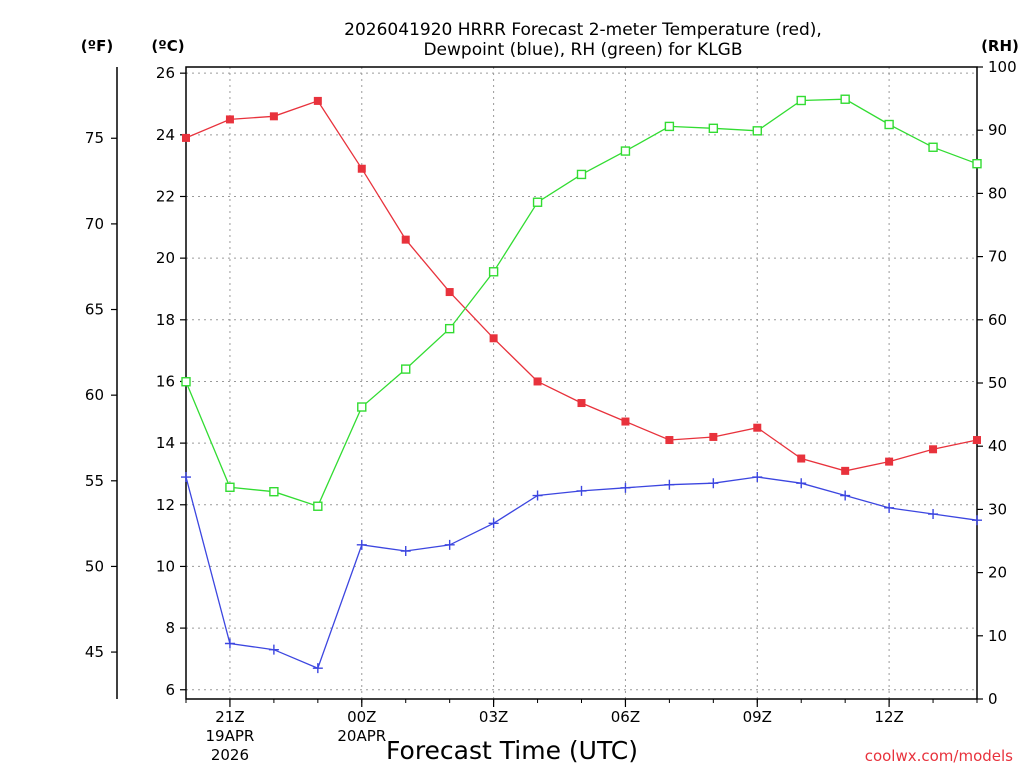 Image resolution: width=1024 pixels, height=768 pixels. Describe the element at coordinates (1002, 67) in the screenshot. I see `rh-tick-label: 100` at that location.